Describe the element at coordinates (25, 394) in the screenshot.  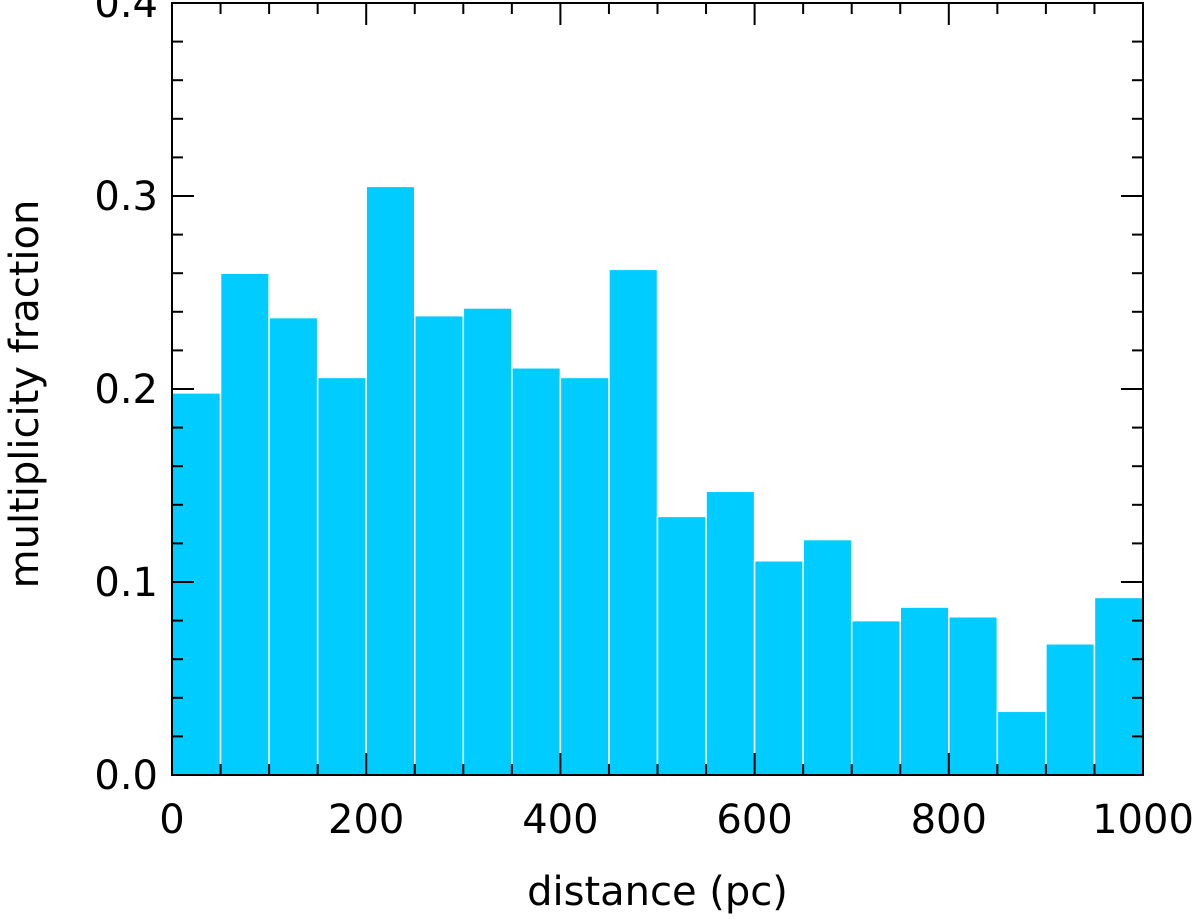
I see `y-axis-title: multiplicity fraction` at that location.